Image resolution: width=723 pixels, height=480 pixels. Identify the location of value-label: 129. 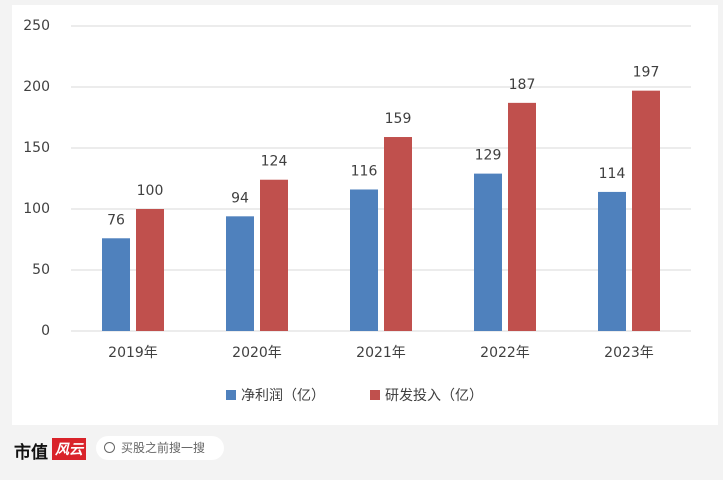
(488, 156).